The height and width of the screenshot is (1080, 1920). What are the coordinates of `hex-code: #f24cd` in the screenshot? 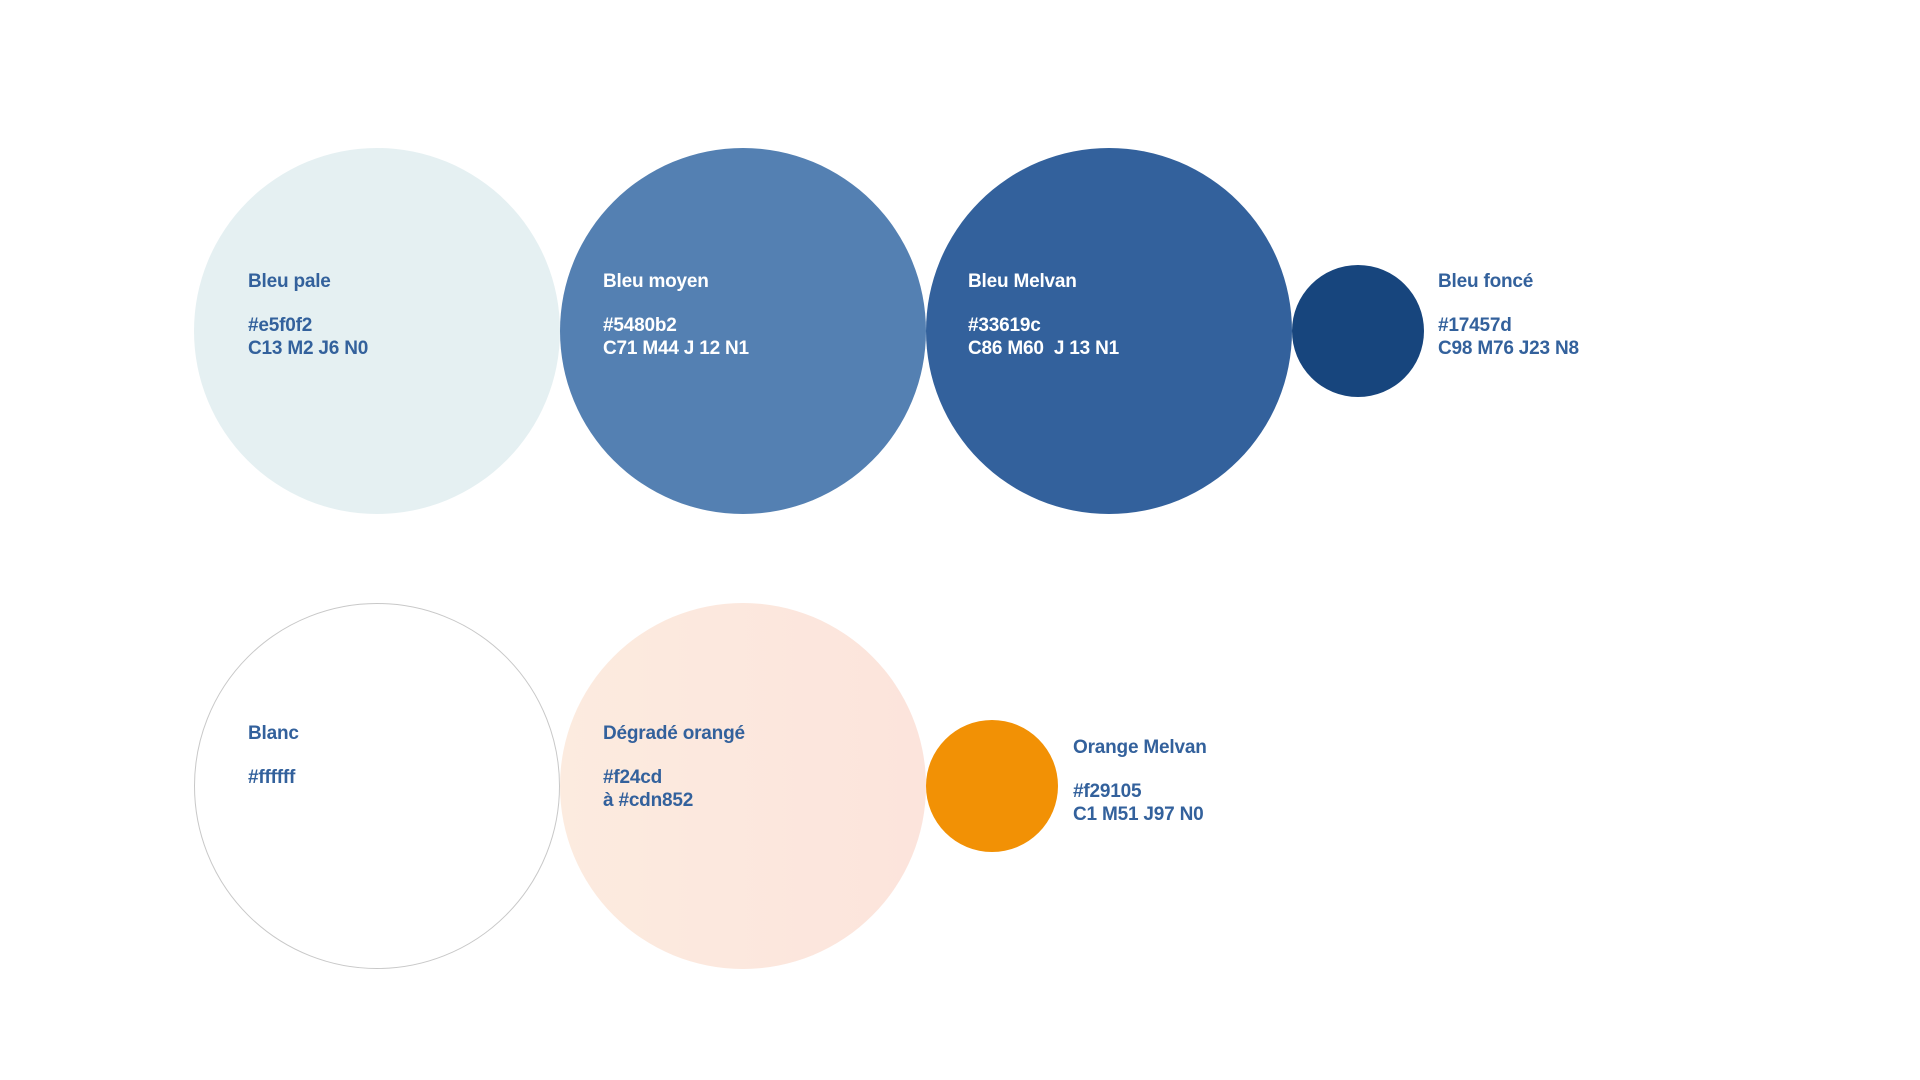 It's located at (633, 777).